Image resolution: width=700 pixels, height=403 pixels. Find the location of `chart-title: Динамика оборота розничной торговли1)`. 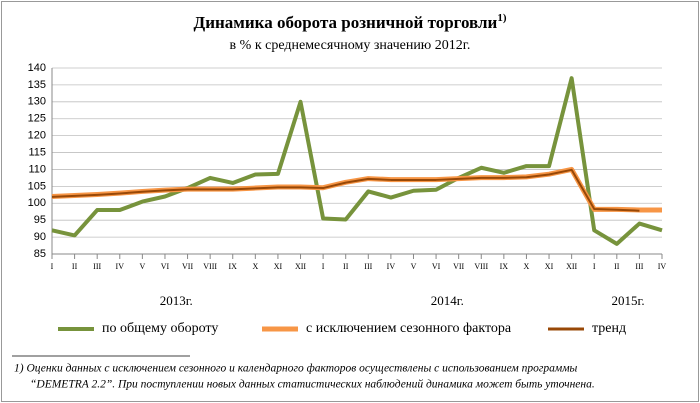

chart-title: Динамика оборота розничной торговли1) is located at coordinates (350, 22).